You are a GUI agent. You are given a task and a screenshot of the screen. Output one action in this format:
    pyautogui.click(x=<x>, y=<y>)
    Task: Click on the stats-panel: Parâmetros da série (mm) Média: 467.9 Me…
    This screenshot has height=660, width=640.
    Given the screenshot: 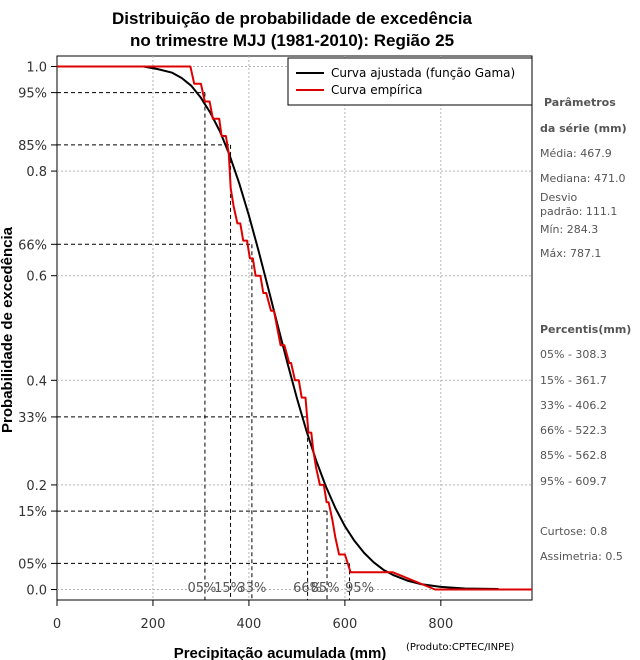 What is the action you would take?
    pyautogui.click(x=585, y=329)
    